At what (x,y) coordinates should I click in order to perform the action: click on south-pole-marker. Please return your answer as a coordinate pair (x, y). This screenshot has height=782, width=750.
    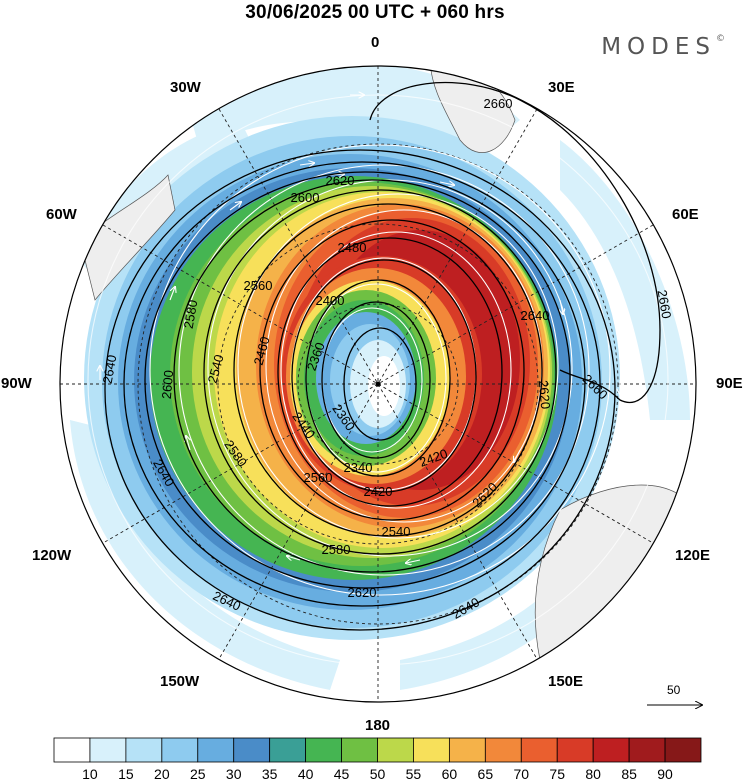
    Looking at the image, I should click on (378, 384).